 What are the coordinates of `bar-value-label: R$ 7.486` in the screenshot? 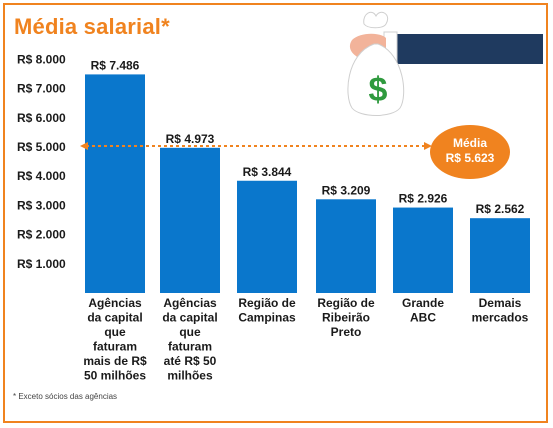 It's located at (115, 65).